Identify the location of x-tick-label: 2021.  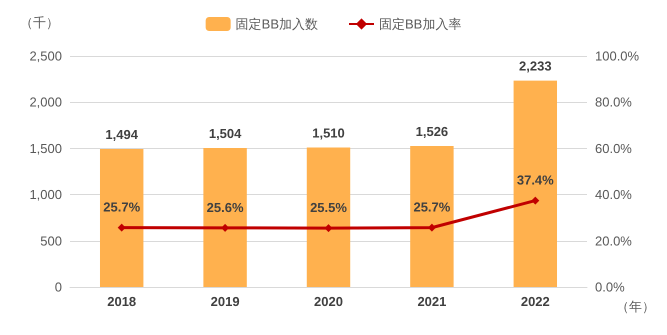
(431, 301).